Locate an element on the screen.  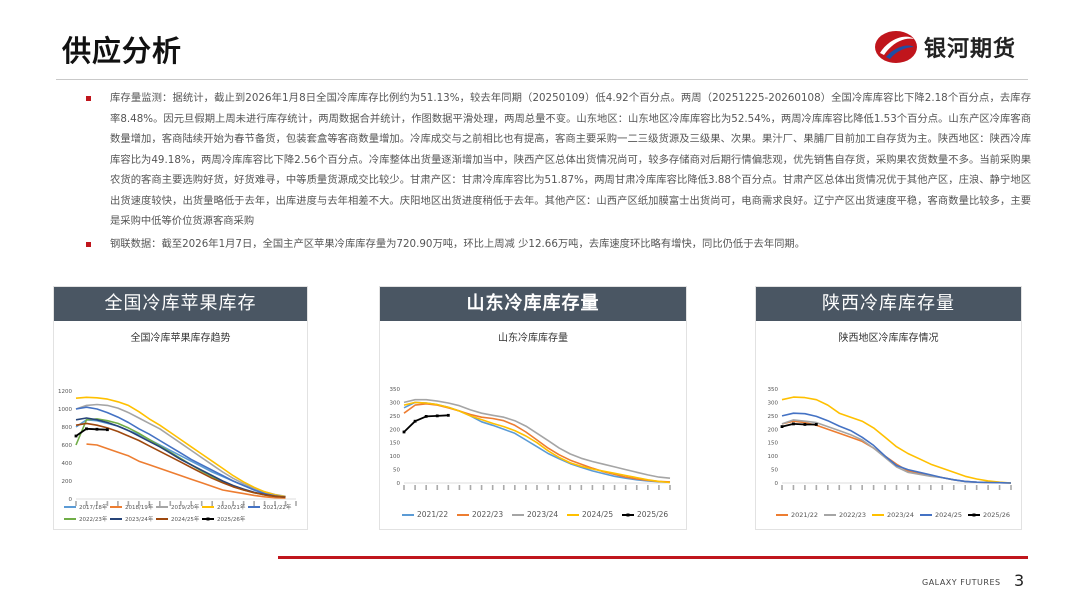
y-tick-label: 0 is located at coordinates (399, 484).